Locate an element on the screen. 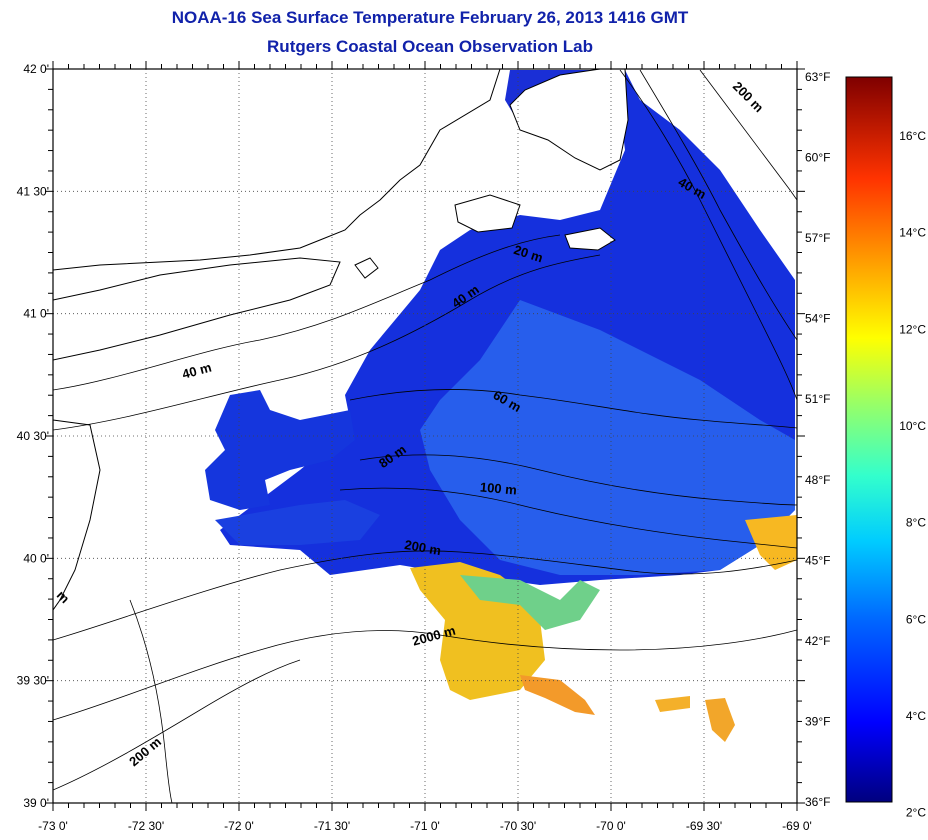 The width and height of the screenshot is (928, 840). land-new-jersey is located at coordinates (77, 515).